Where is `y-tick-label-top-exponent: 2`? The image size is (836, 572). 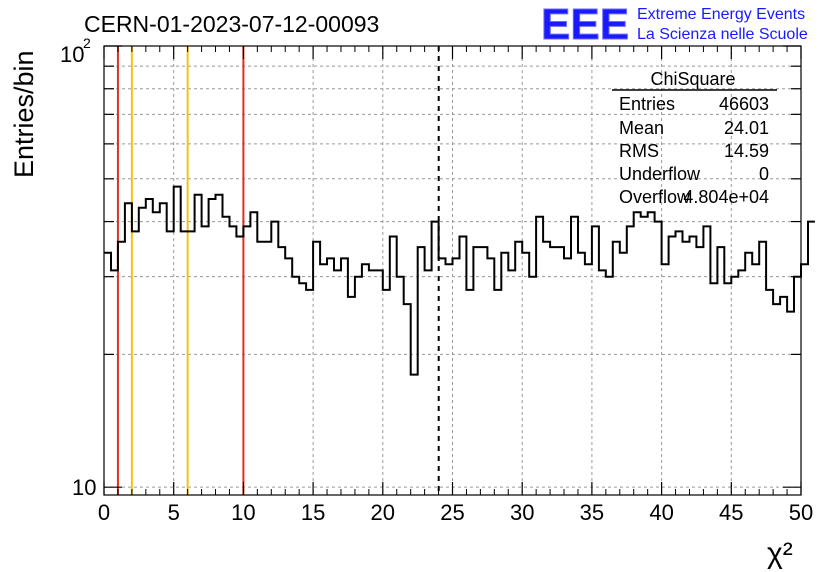 y-tick-label-top-exponent: 2 is located at coordinates (87, 43).